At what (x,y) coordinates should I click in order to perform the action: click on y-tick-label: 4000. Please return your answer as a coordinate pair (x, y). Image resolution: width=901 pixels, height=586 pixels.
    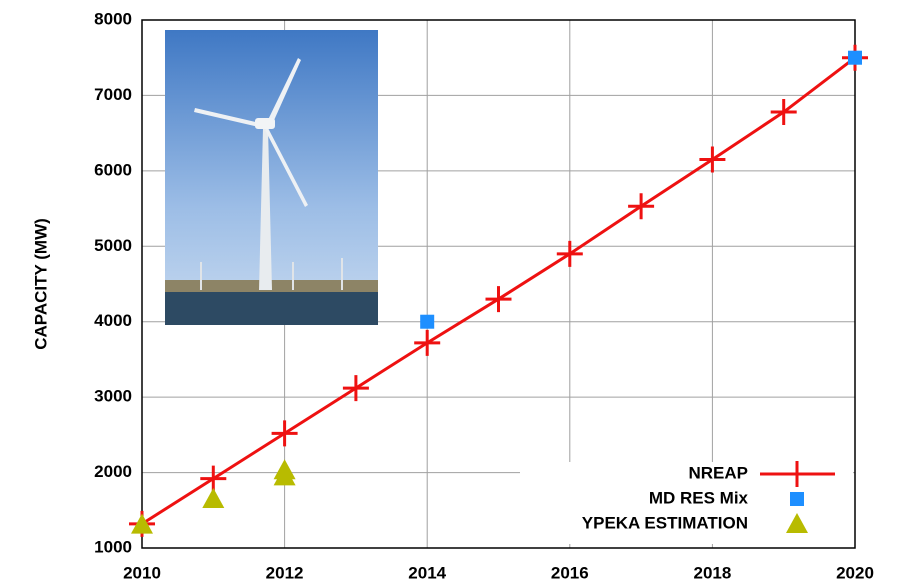
    Looking at the image, I should click on (113, 320).